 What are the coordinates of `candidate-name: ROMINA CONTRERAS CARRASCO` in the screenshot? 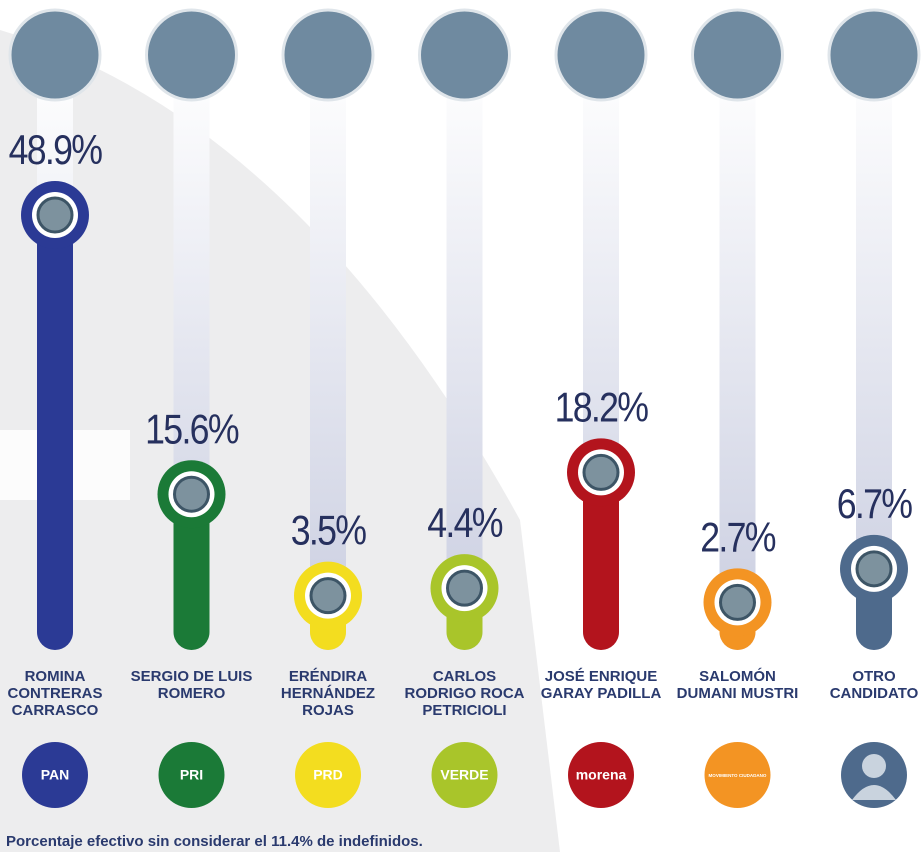 It's located at (55, 693).